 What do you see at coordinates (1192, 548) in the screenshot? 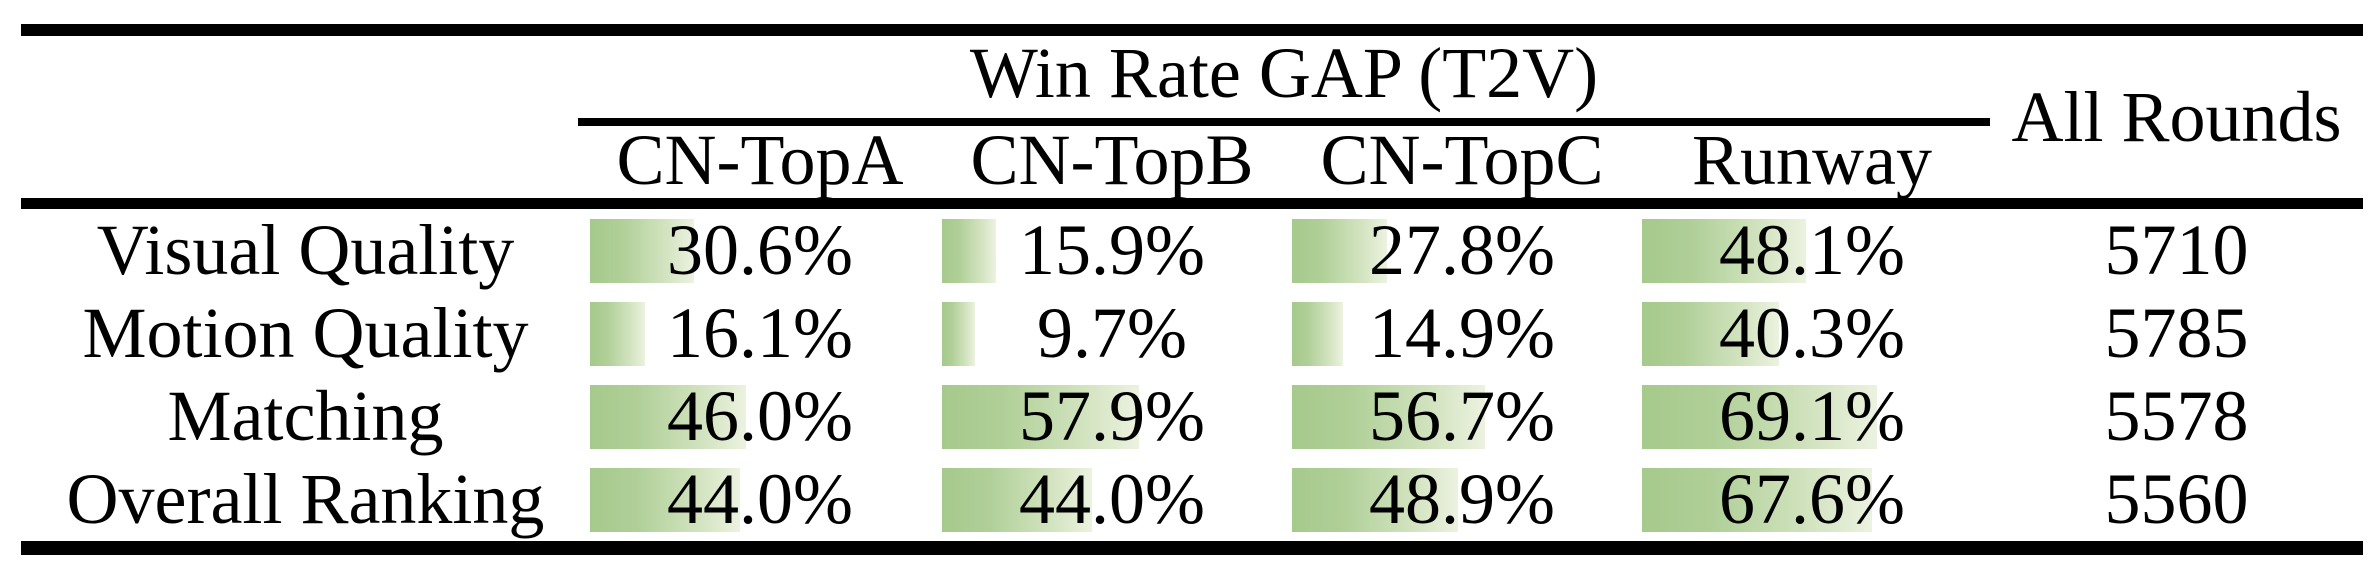
I see `table-bottom-rule` at bounding box center [1192, 548].